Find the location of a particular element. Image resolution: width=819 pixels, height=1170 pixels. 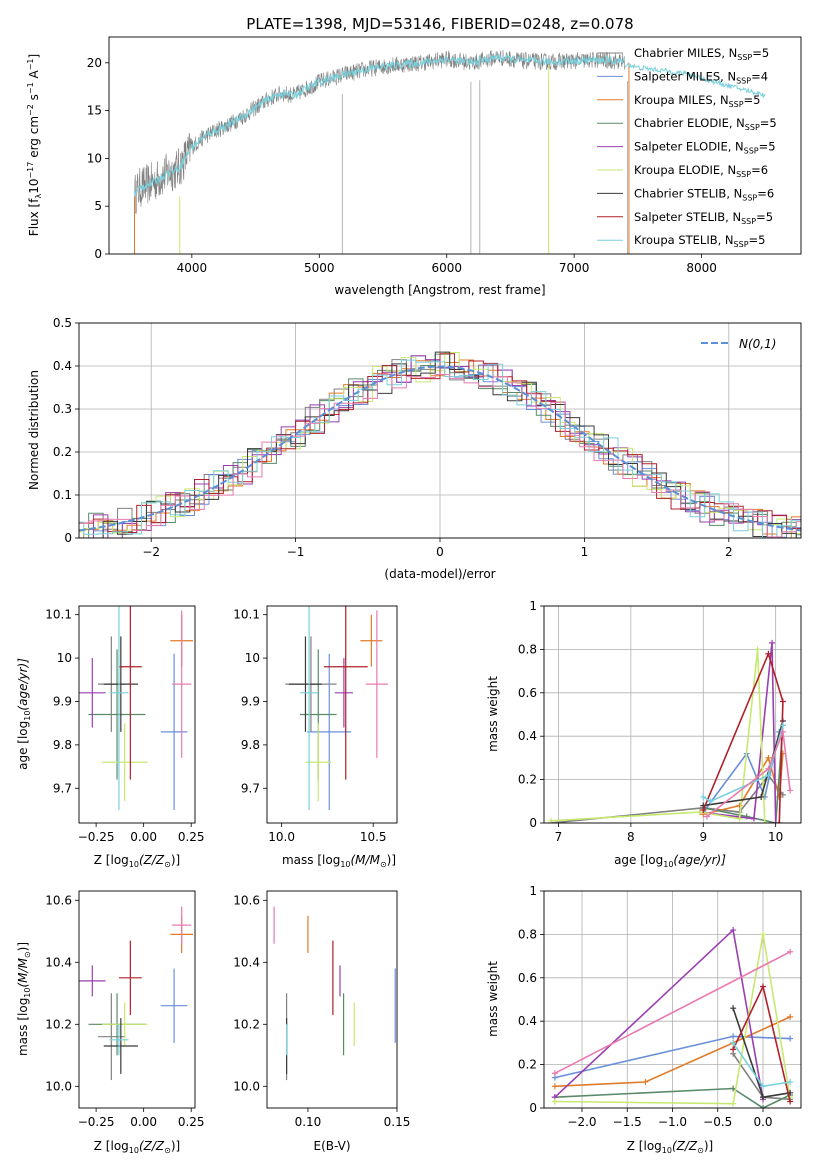

x-tick-label: 7 is located at coordinates (559, 837).